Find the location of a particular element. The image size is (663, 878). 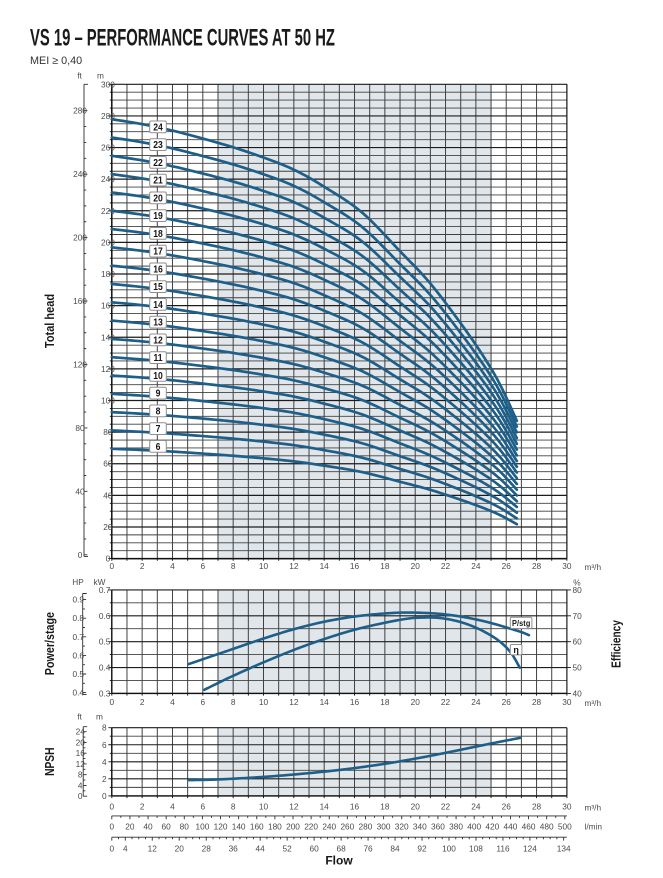

svg-text: 124 is located at coordinates (530, 848).